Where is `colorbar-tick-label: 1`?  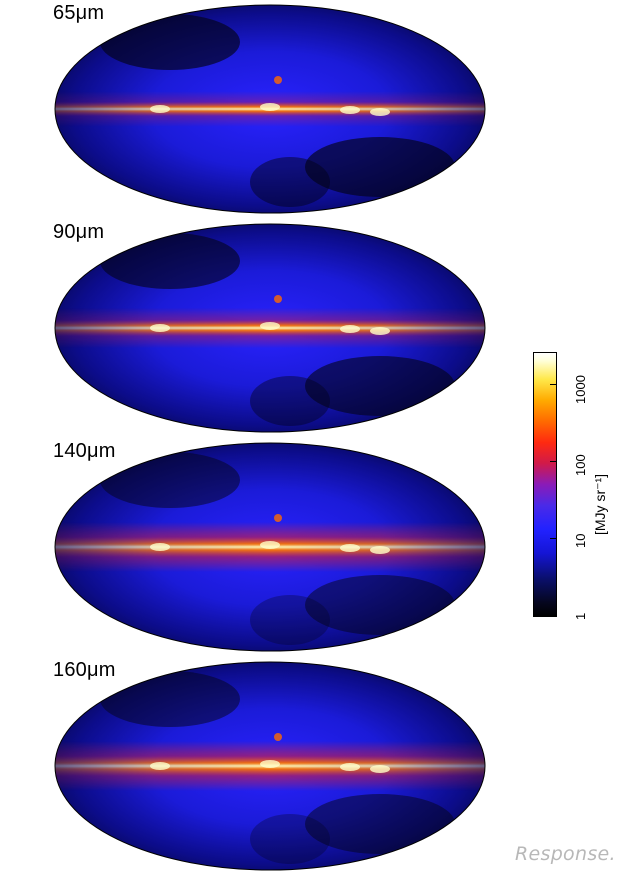 colorbar-tick-label: 1 is located at coordinates (580, 616).